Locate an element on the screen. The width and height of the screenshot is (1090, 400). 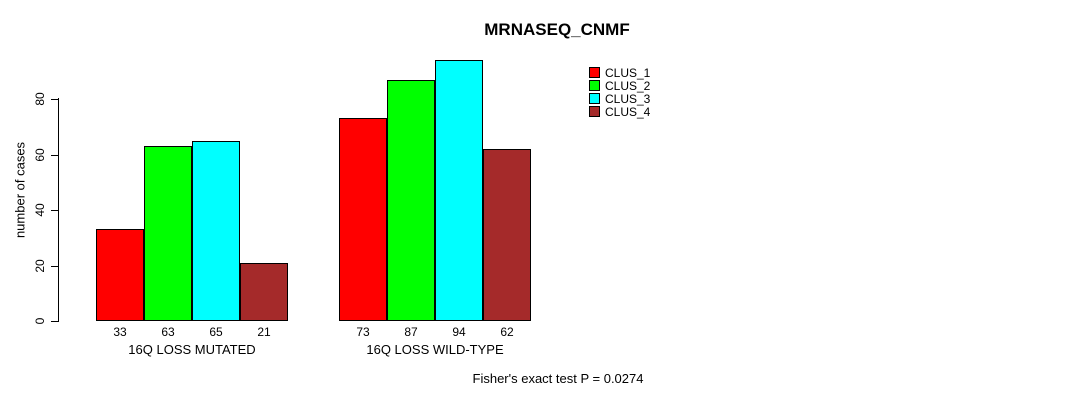
bar-value-label: 94 is located at coordinates (459, 332).